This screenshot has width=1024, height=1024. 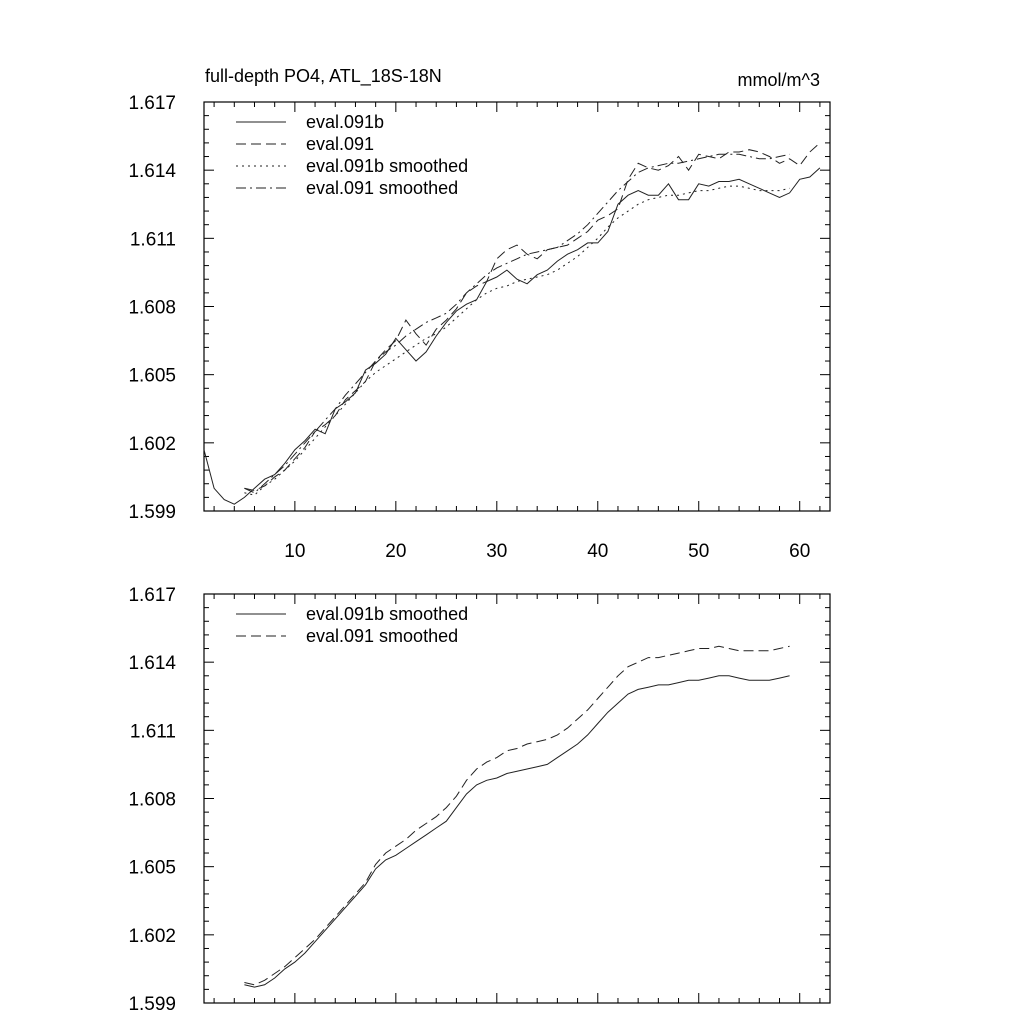 I want to click on x-tick-label: 30, so click(x=496, y=551).